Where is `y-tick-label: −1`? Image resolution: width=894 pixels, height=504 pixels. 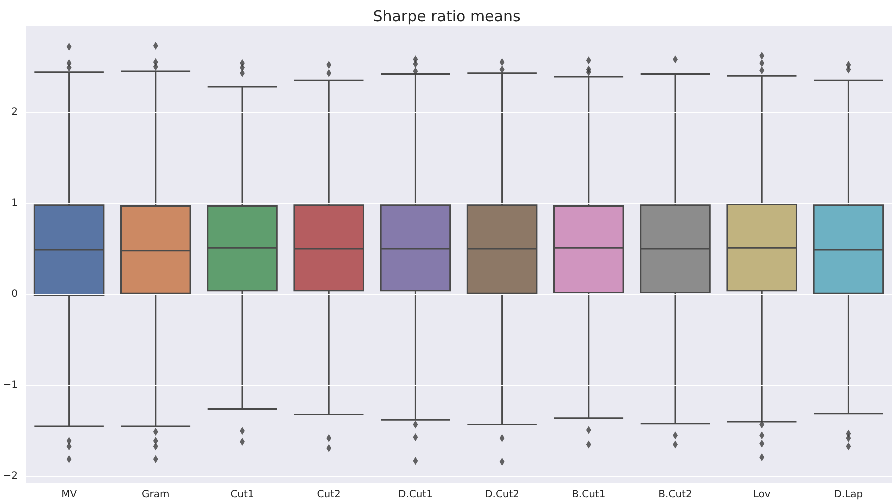 y-tick-label: −1 is located at coordinates (10, 386).